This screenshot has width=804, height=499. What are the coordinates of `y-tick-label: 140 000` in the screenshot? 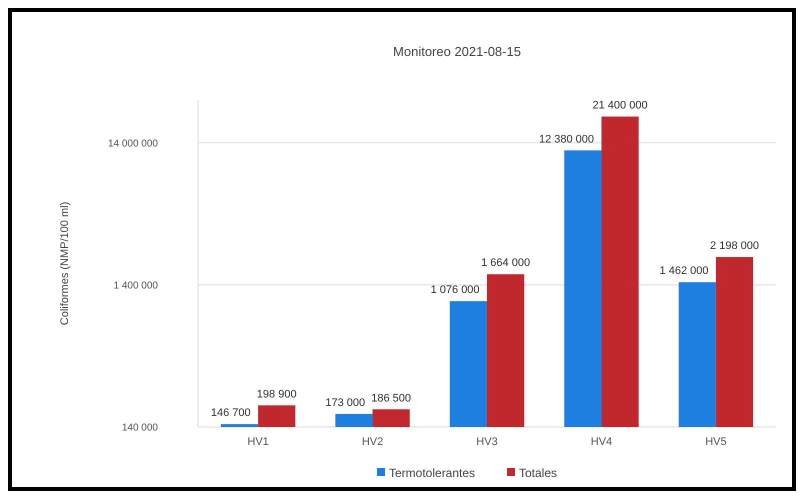 It's located at (140, 428).